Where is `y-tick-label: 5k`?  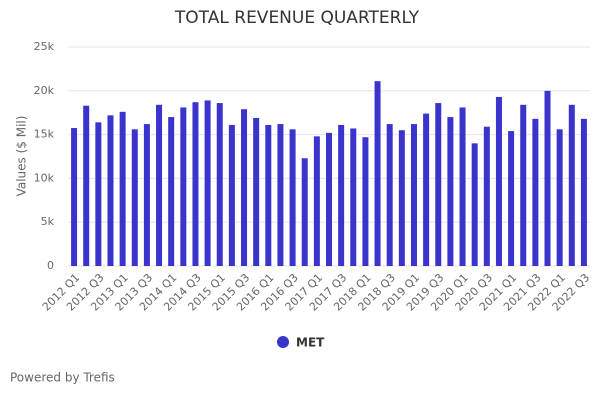 y-tick-label: 5k is located at coordinates (48, 221).